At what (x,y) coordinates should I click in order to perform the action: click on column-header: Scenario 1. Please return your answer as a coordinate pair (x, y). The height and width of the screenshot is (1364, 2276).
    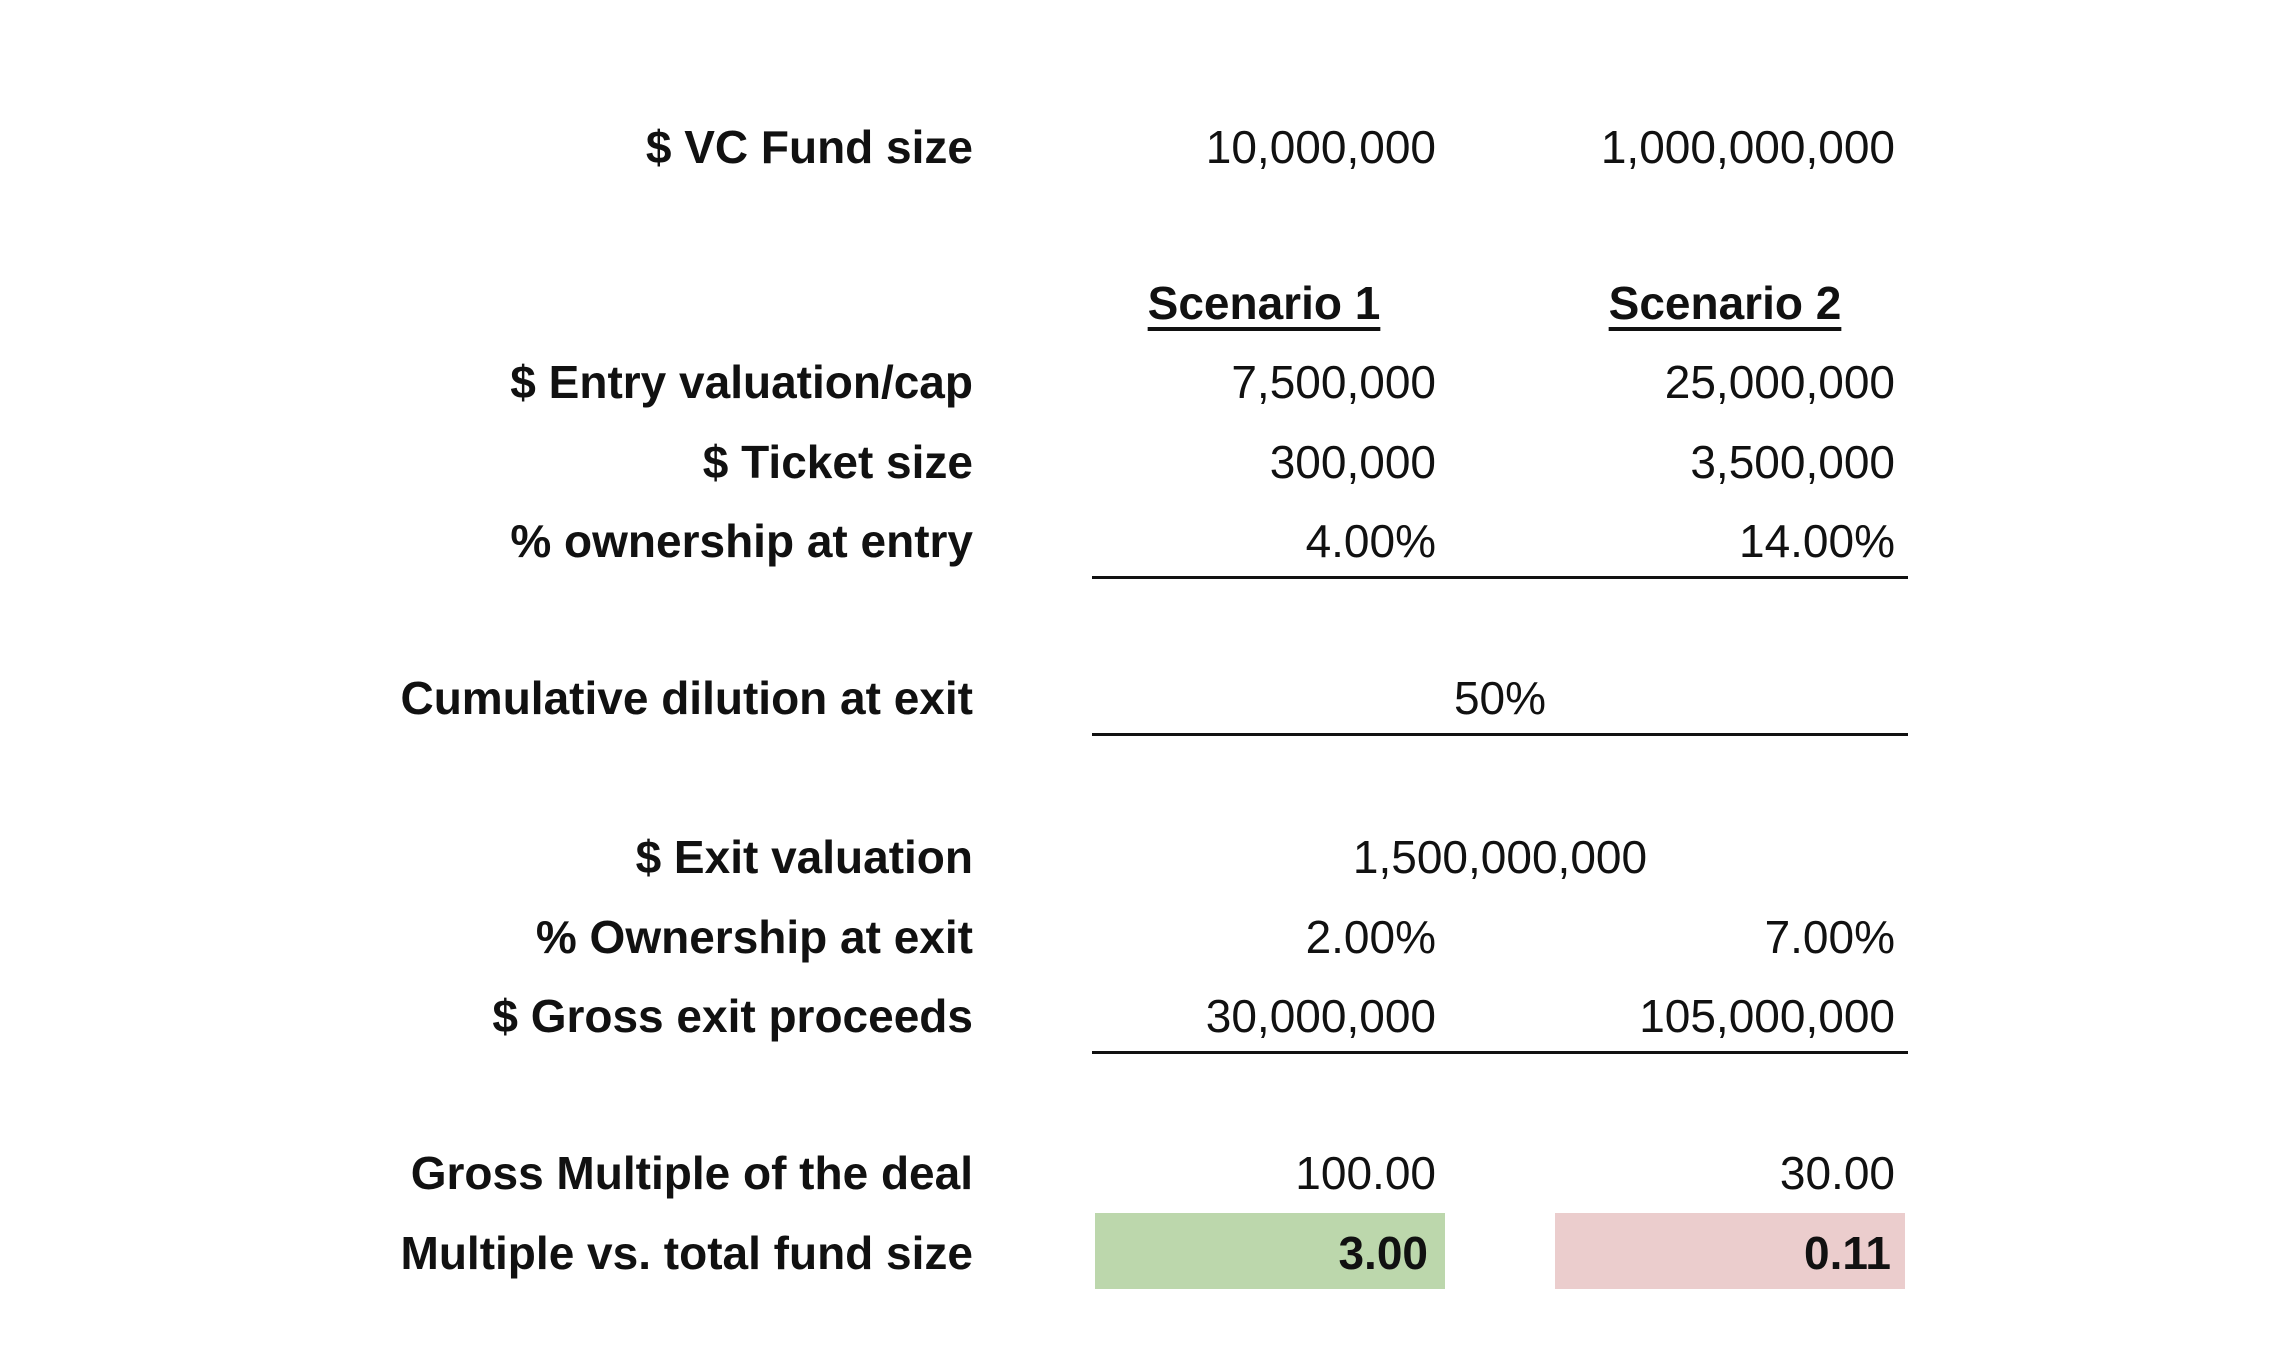
    Looking at the image, I should click on (1264, 303).